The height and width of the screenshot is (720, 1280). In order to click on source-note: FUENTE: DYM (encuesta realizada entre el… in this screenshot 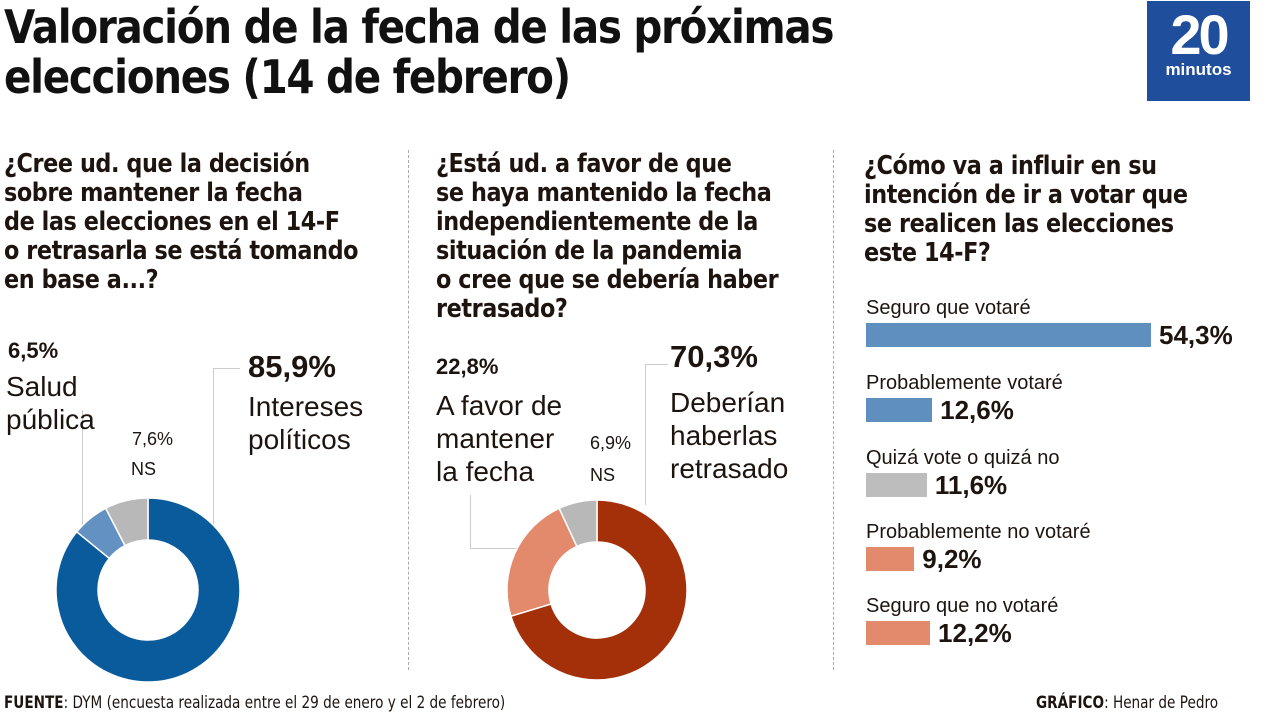, I will do `click(254, 703)`.